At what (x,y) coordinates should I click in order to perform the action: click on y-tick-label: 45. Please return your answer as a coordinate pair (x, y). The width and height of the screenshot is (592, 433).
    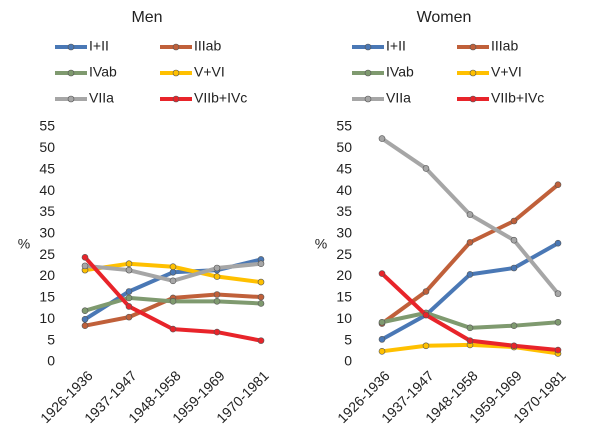
    Looking at the image, I should click on (47, 168).